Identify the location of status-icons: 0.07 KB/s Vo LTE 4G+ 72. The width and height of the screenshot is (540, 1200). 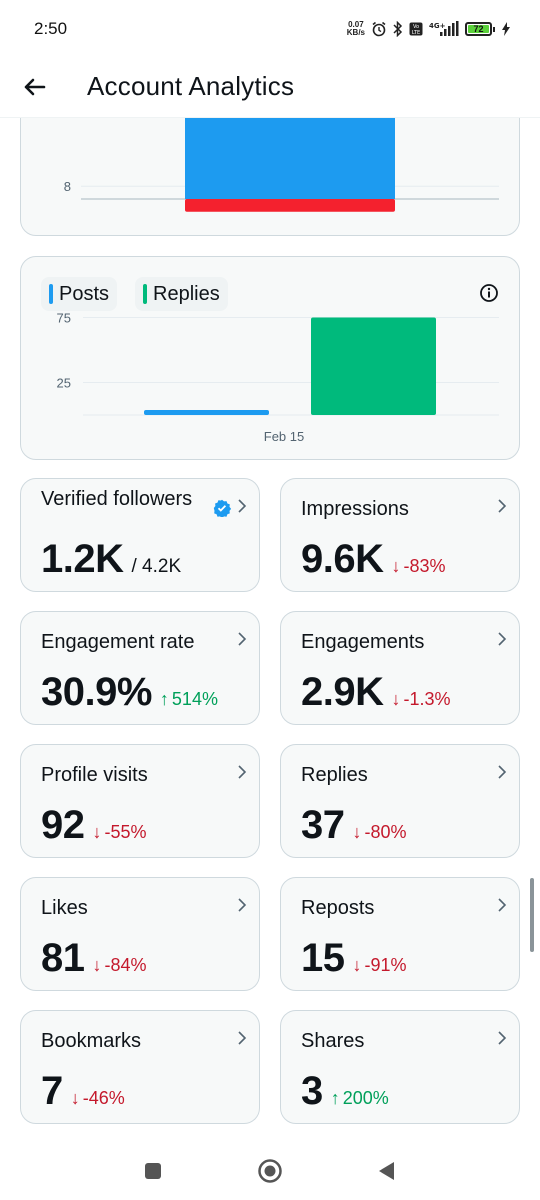
(428, 29).